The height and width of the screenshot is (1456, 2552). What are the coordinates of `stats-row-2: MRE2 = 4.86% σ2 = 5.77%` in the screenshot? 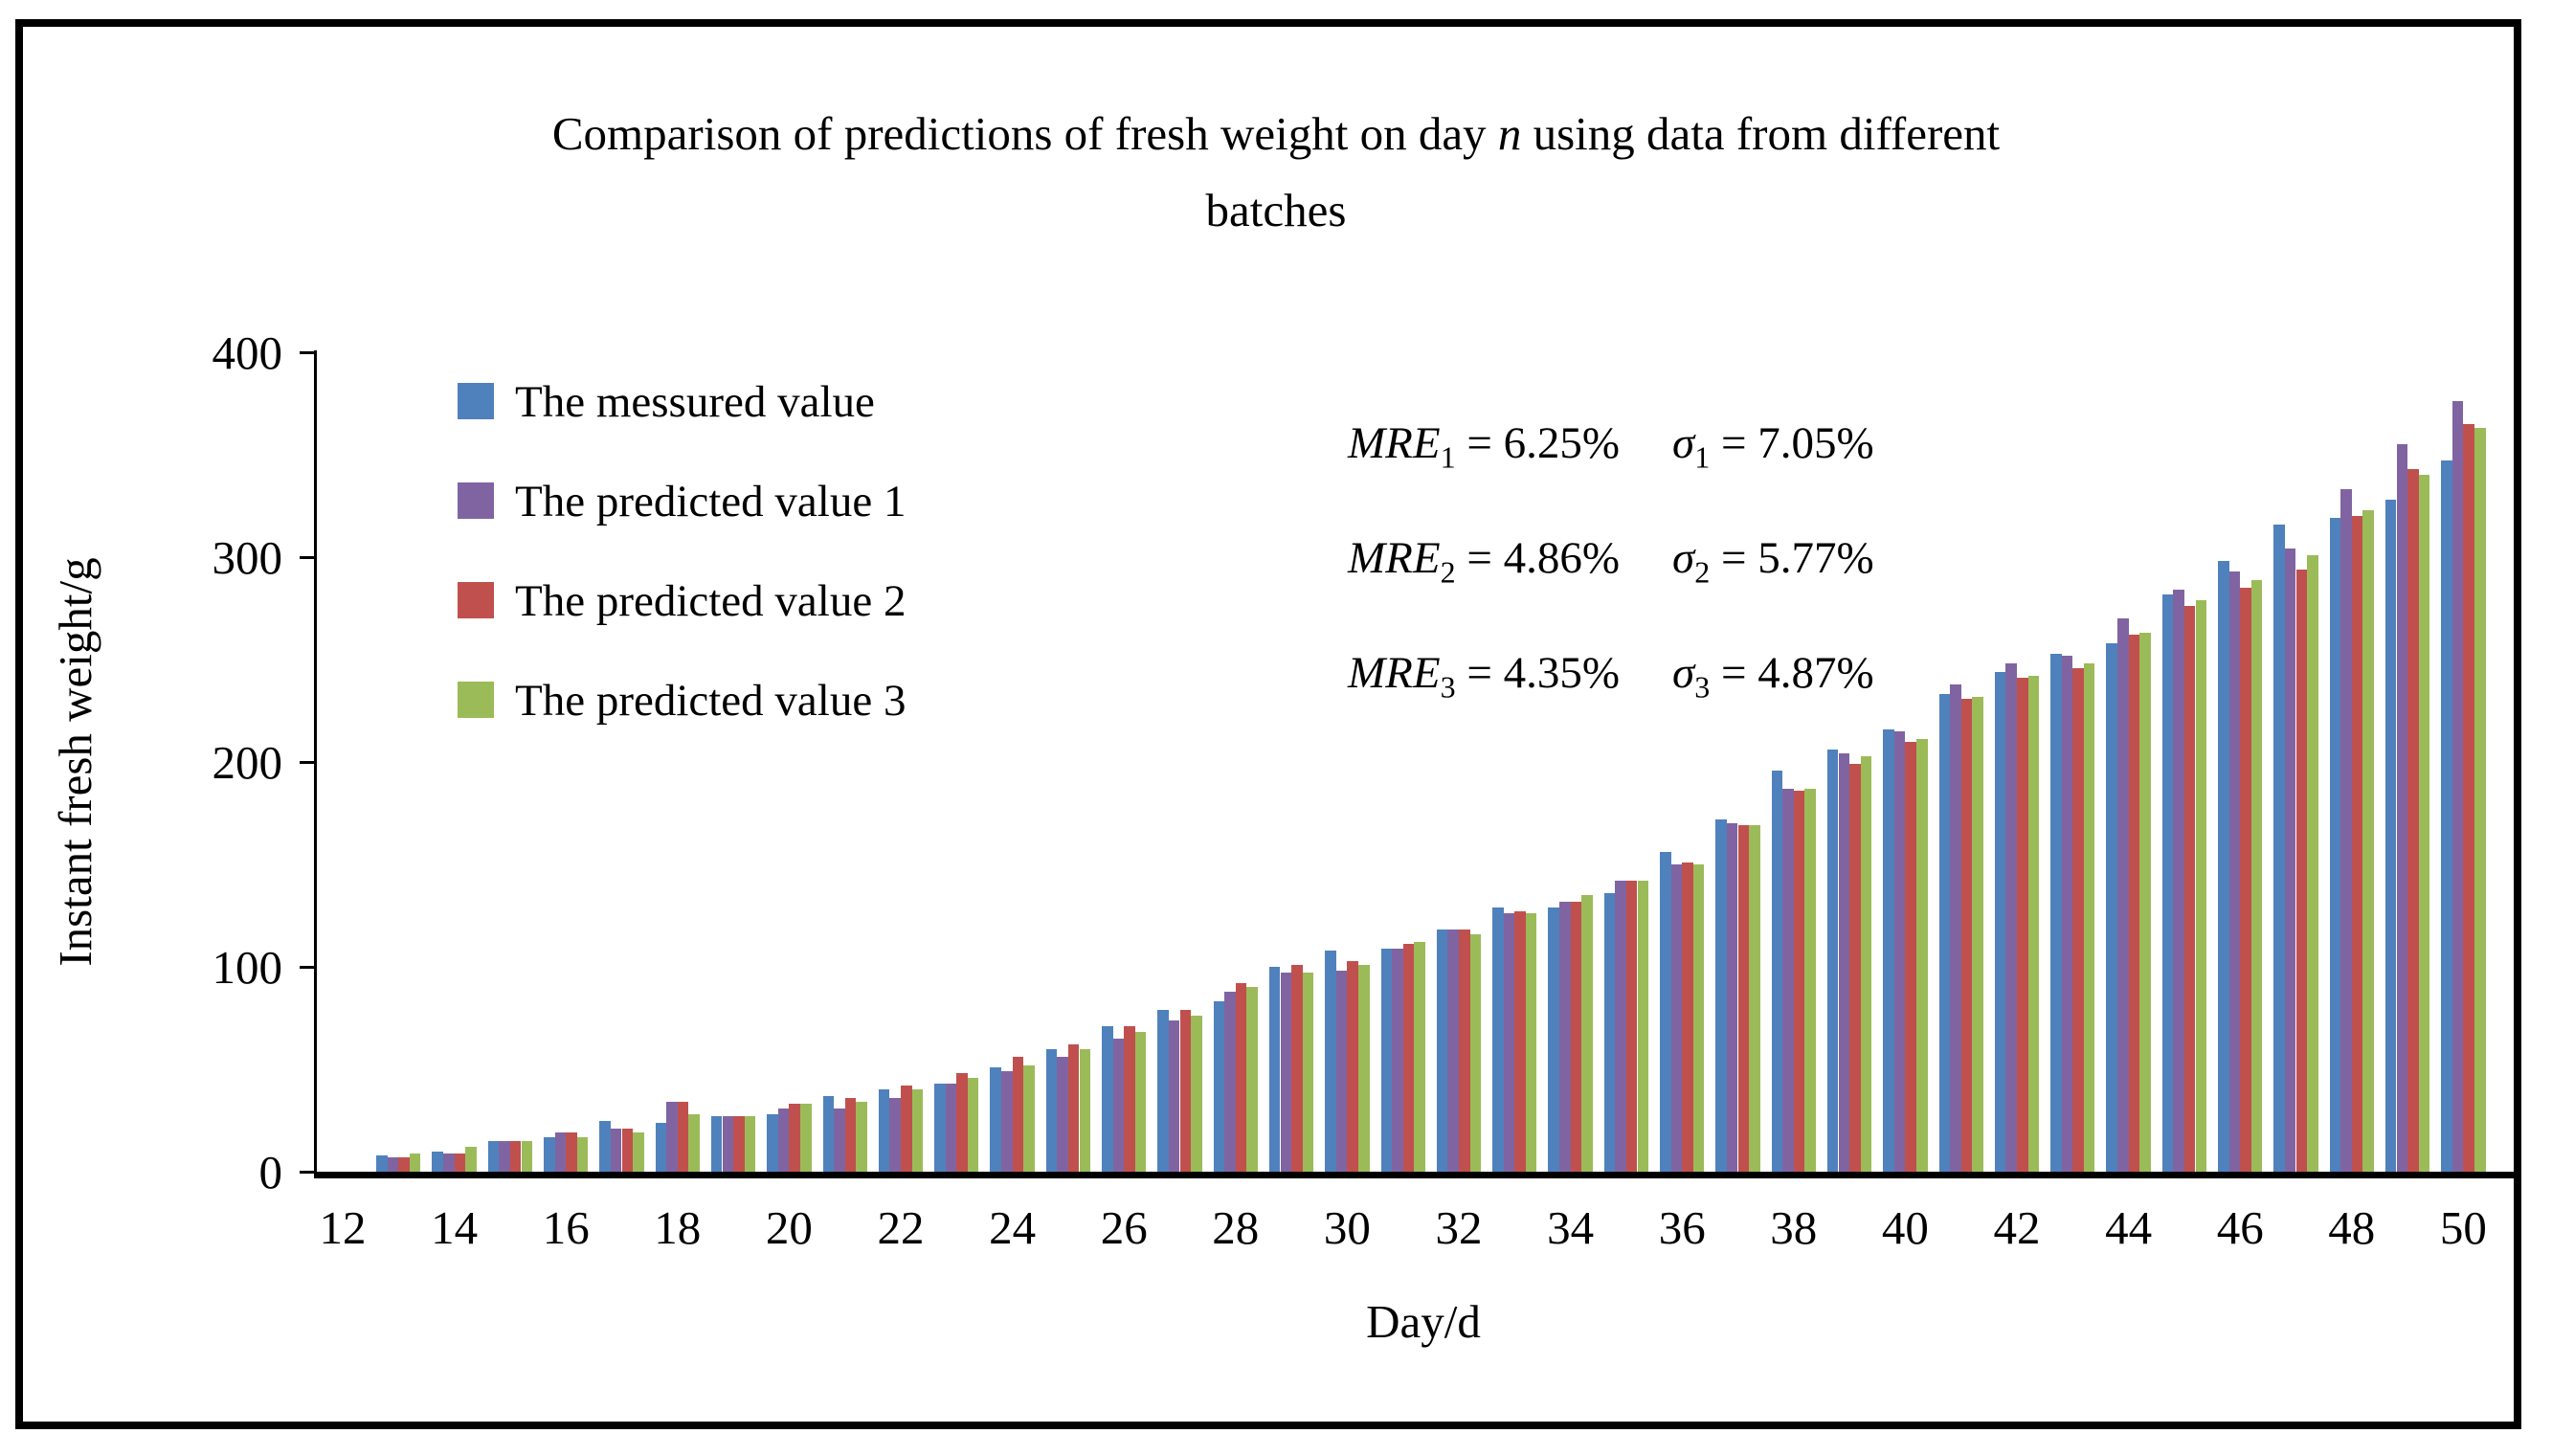 It's located at (1611, 566).